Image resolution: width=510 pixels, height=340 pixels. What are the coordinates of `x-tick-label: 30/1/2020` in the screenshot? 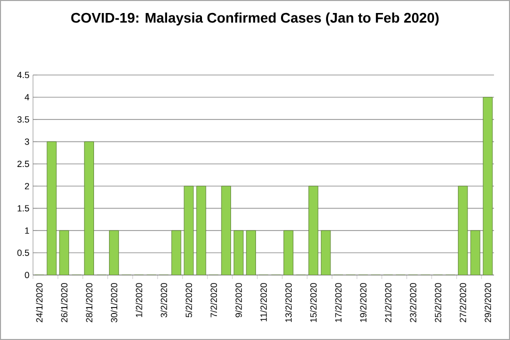 It's located at (114, 302).